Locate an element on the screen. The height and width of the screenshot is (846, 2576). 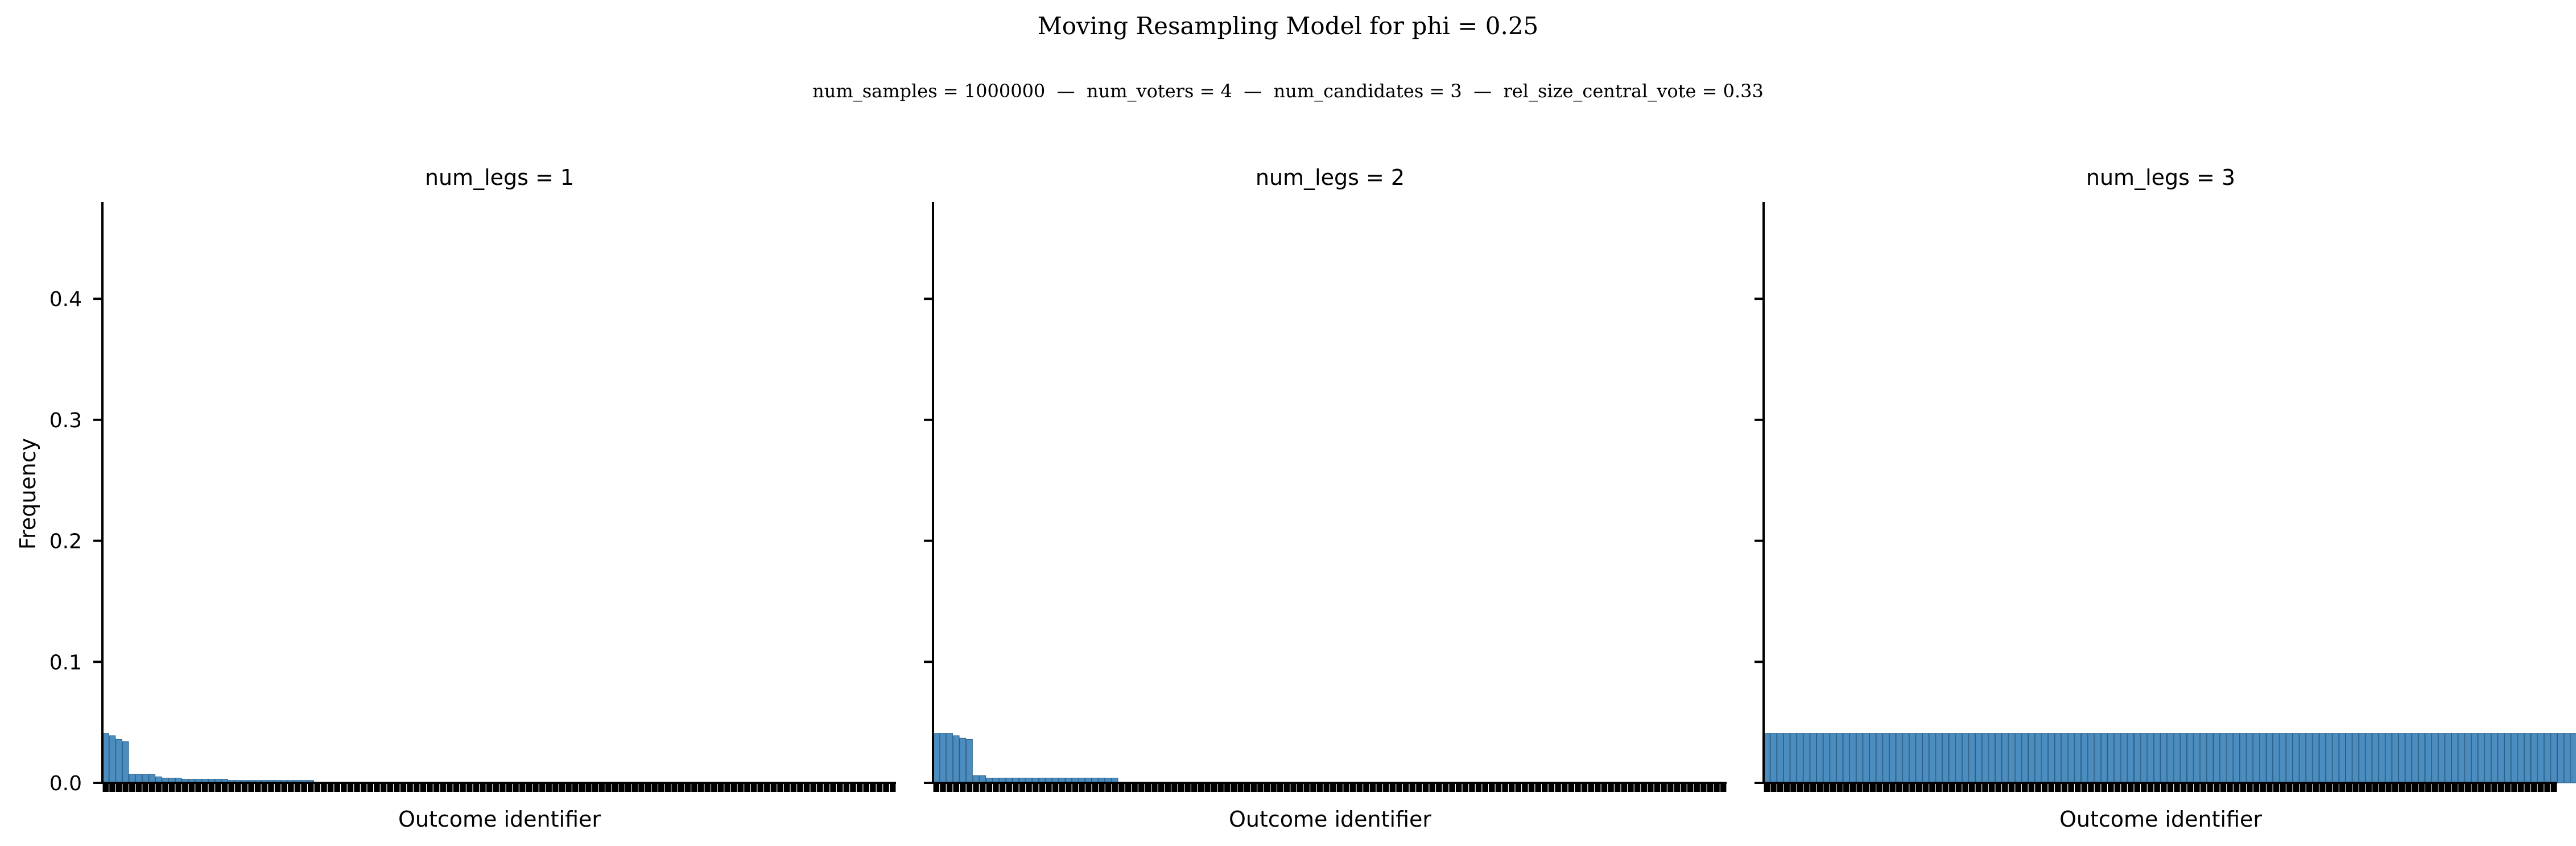
panel-title: num_legs = 2 is located at coordinates (1331, 177).